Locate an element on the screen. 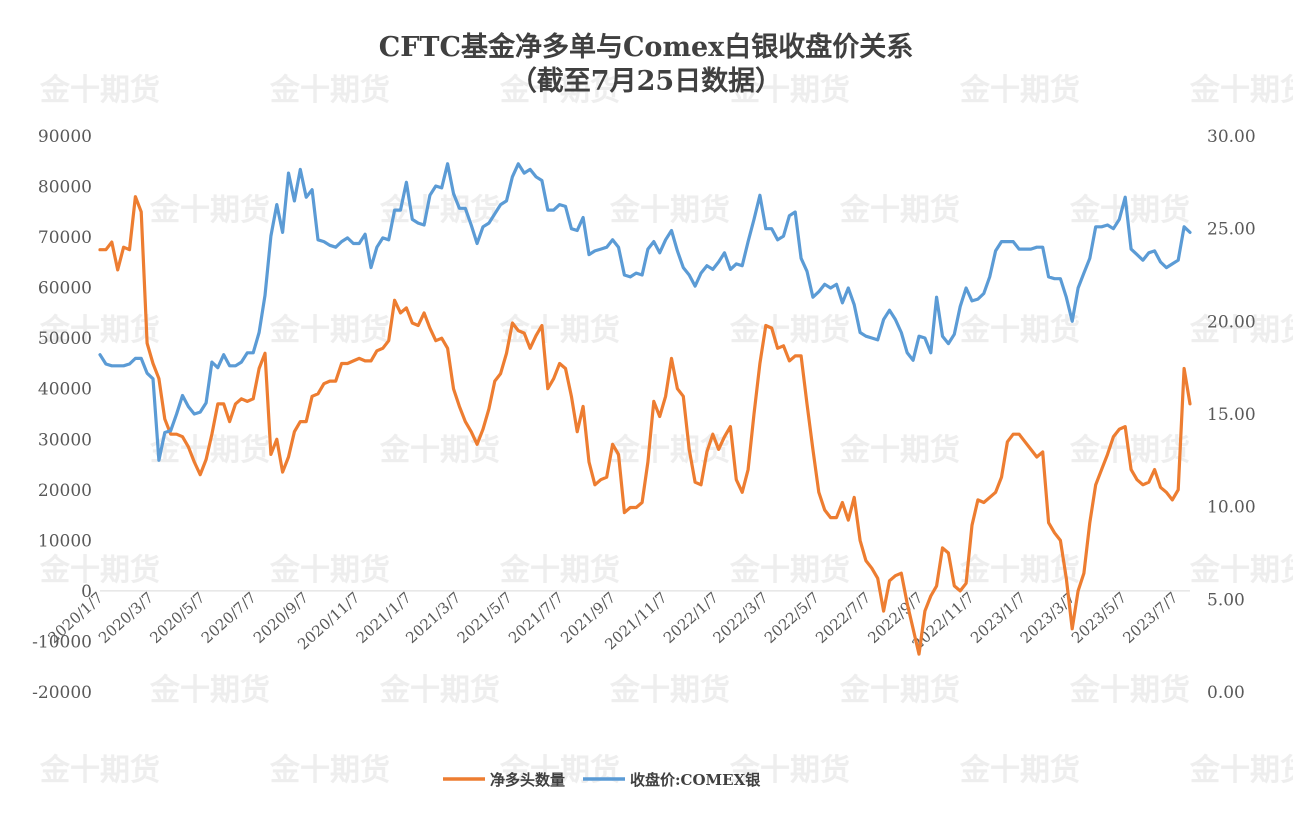 This screenshot has width=1293, height=831. y-left-tick-label: 20000 is located at coordinates (65, 491).